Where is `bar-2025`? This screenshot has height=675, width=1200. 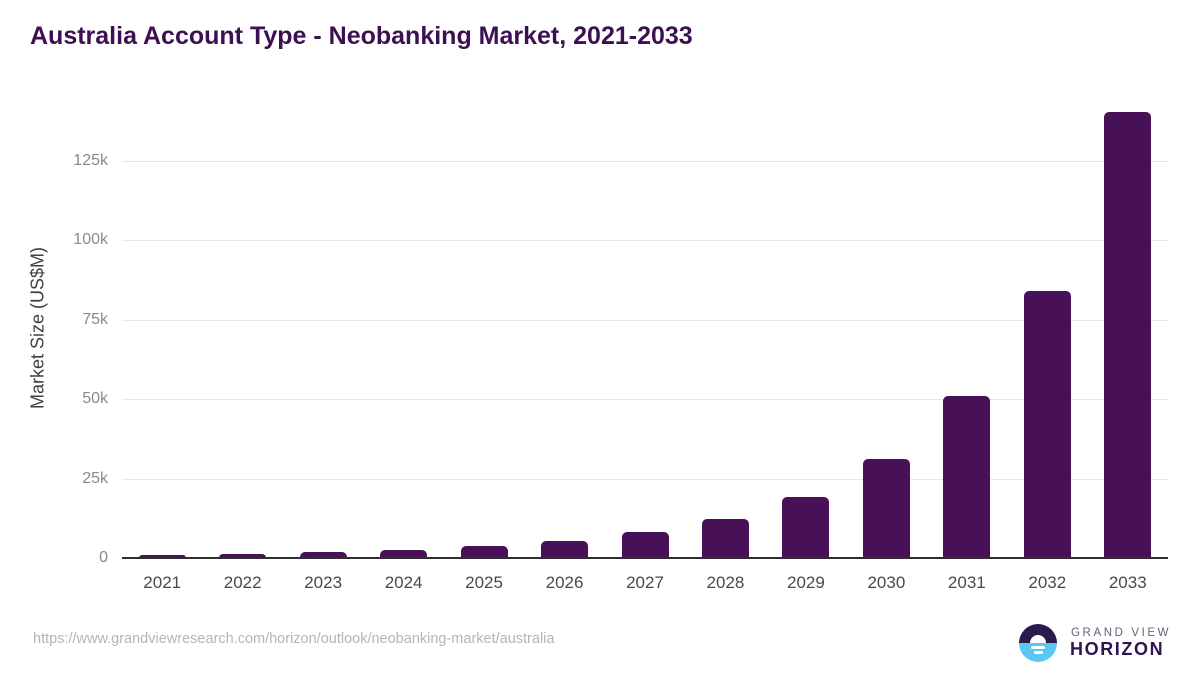 bar-2025 is located at coordinates (484, 552).